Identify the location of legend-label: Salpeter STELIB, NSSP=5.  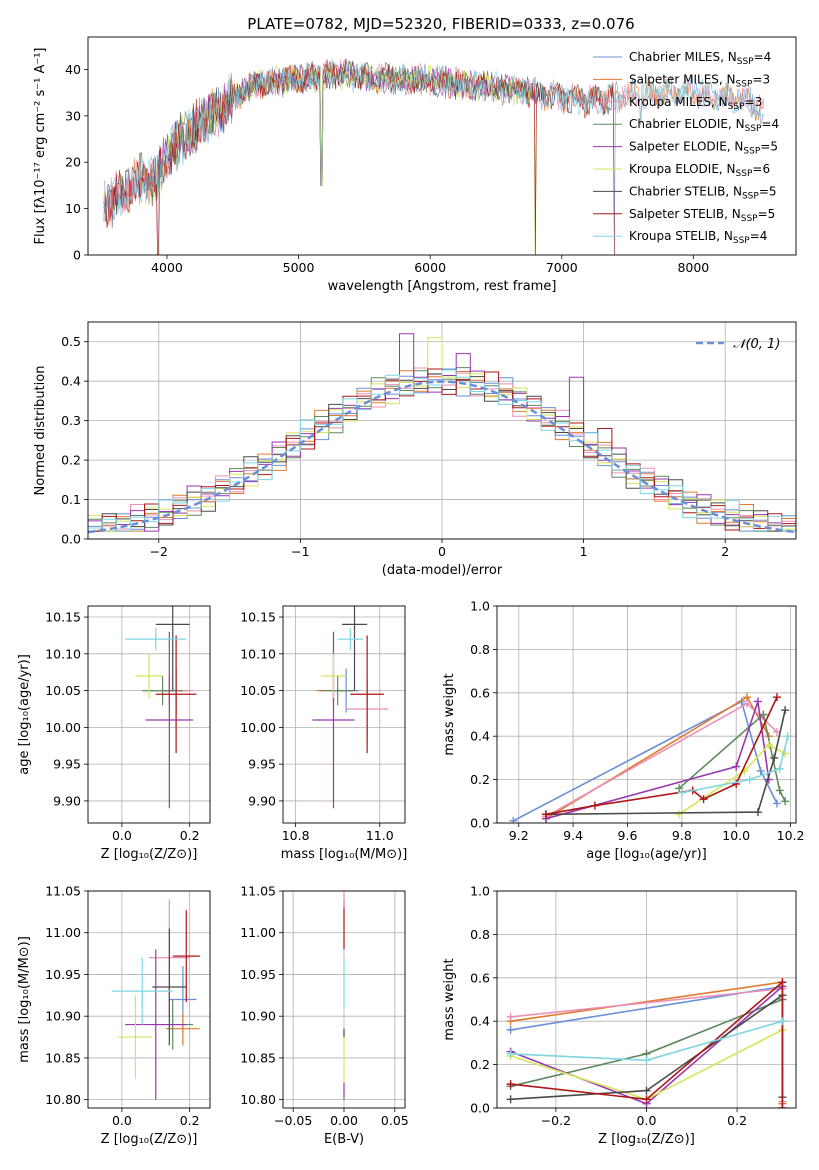
(702, 215).